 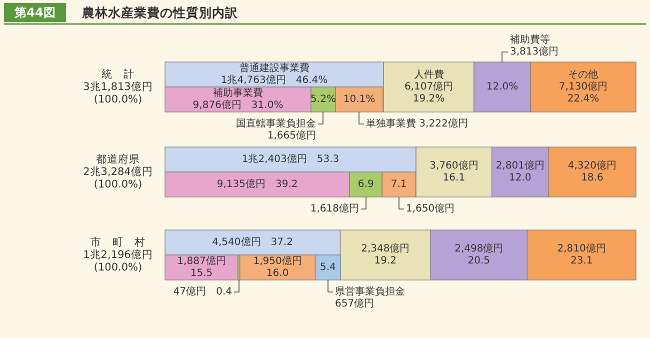 I want to click on data-label: 2,498億円 20.5, so click(x=479, y=254).